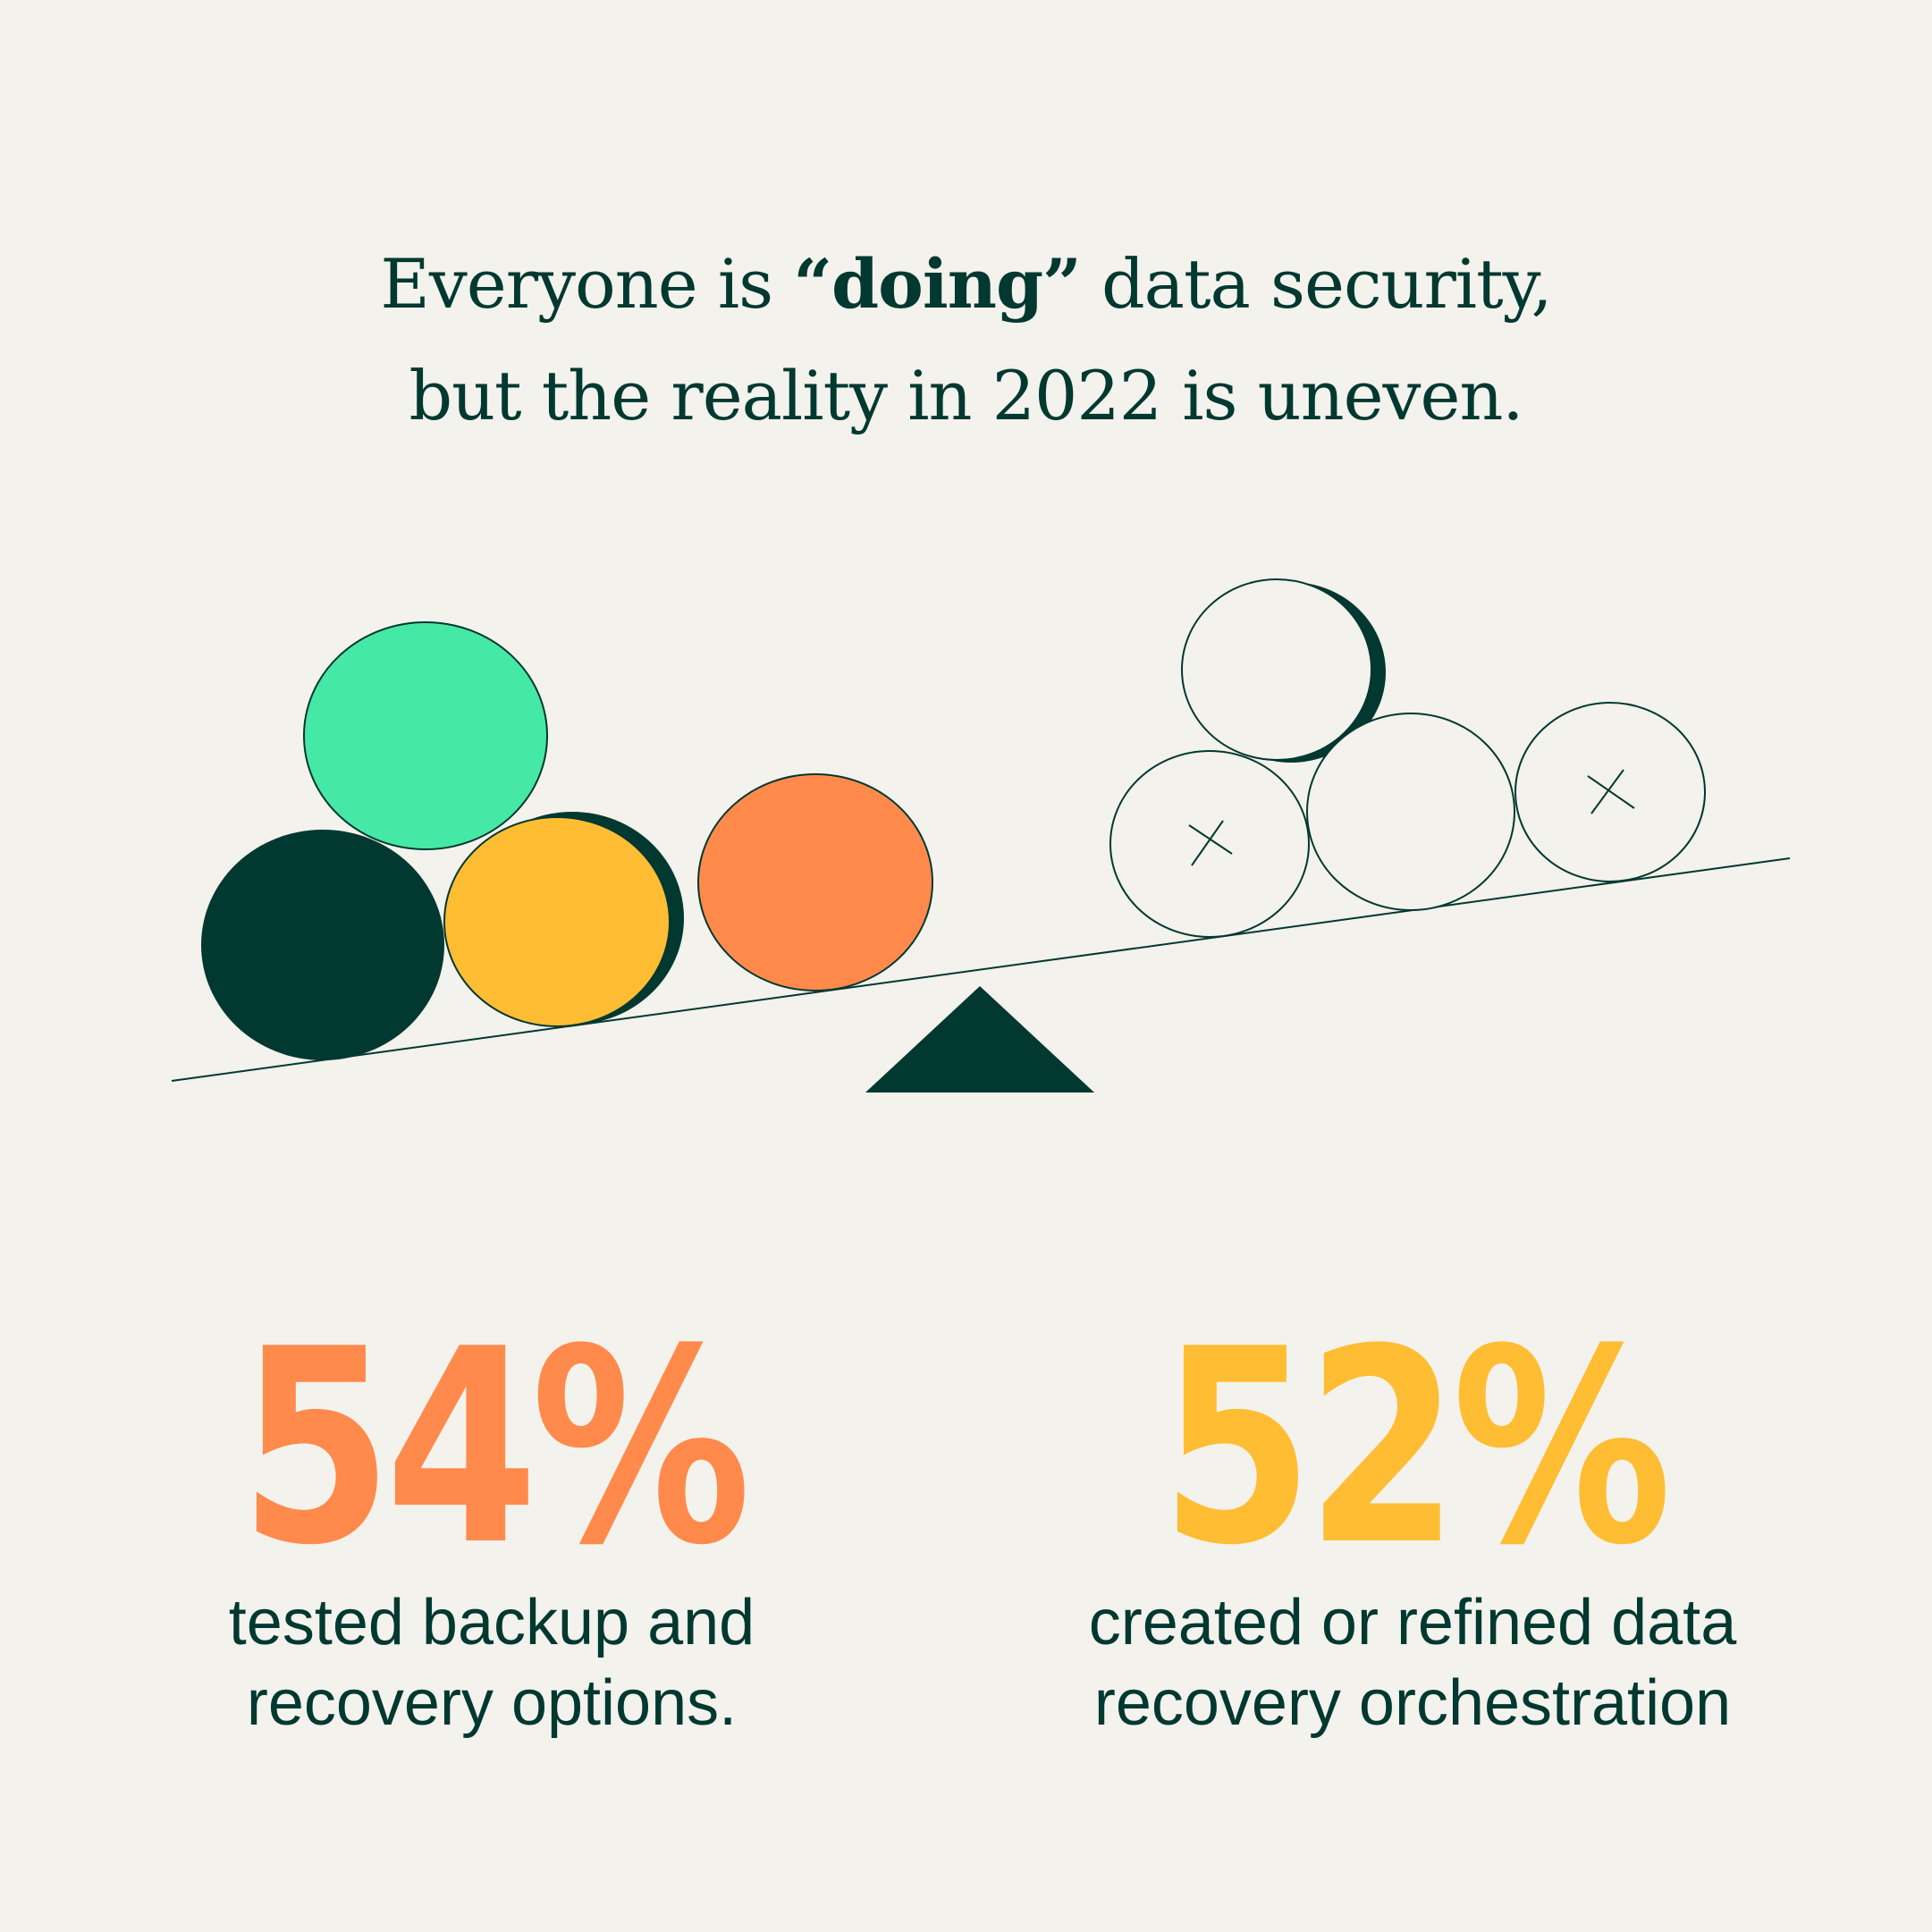 The width and height of the screenshot is (1932, 1932). Describe the element at coordinates (491, 1662) in the screenshot. I see `stat-caption: tested backup and recovery options.` at that location.